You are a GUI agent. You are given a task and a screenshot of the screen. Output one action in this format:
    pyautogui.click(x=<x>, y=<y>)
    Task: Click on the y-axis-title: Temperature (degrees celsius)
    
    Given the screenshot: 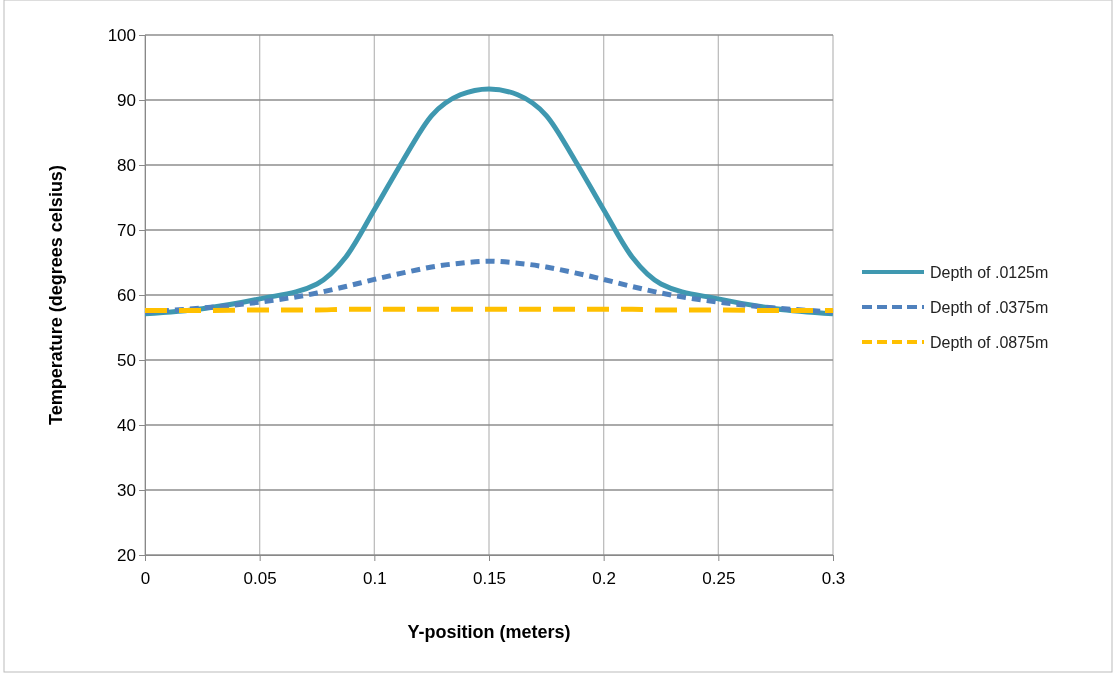 What is the action you would take?
    pyautogui.click(x=56, y=295)
    